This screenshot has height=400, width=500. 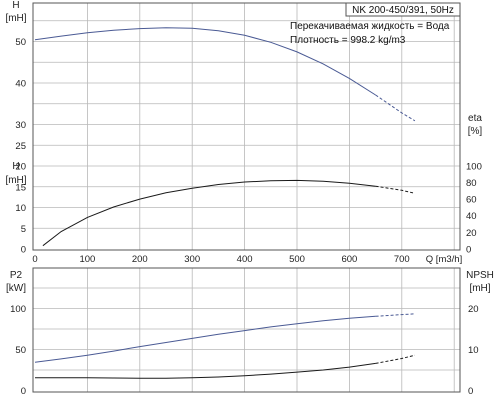 What do you see at coordinates (395, 189) in the screenshot?
I see `upper-efficiency-curve-extension` at bounding box center [395, 189].